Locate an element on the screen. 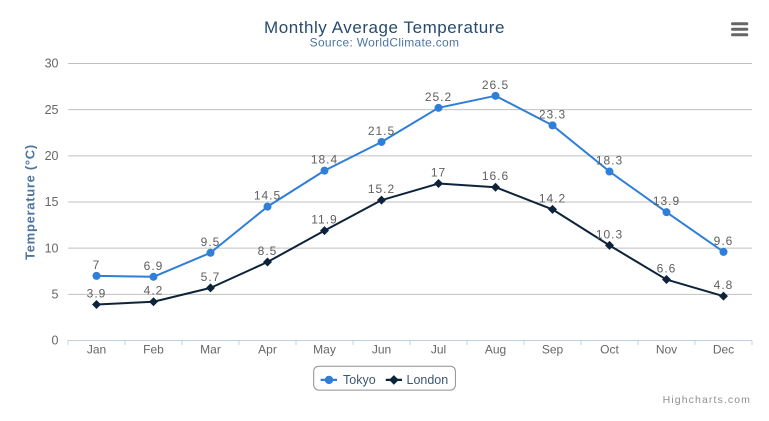  svg-text: Dec is located at coordinates (723, 350).